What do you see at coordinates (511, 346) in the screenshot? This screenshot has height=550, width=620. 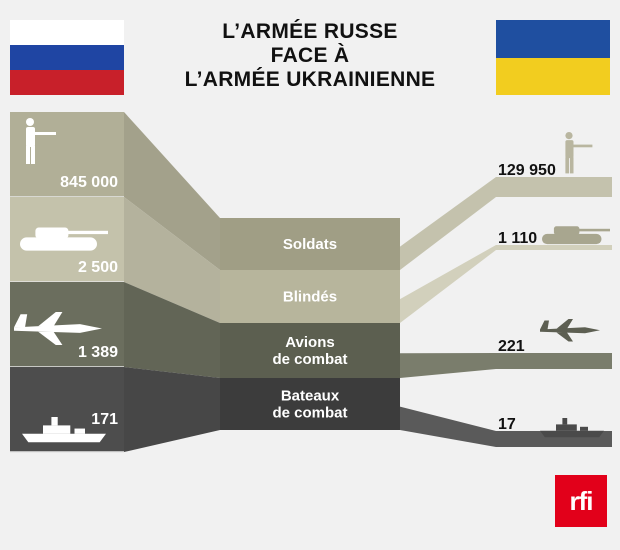 I see `ukraine-value: 221` at bounding box center [511, 346].